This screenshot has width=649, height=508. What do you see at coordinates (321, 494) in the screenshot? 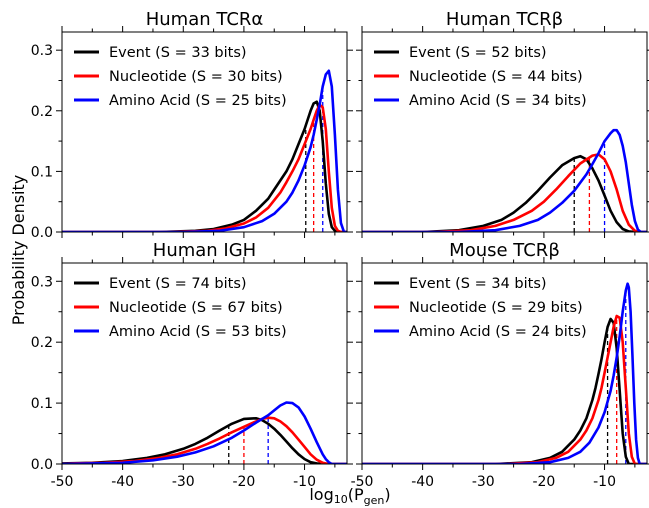
I see `x-axis-label-log: log` at bounding box center [321, 494].